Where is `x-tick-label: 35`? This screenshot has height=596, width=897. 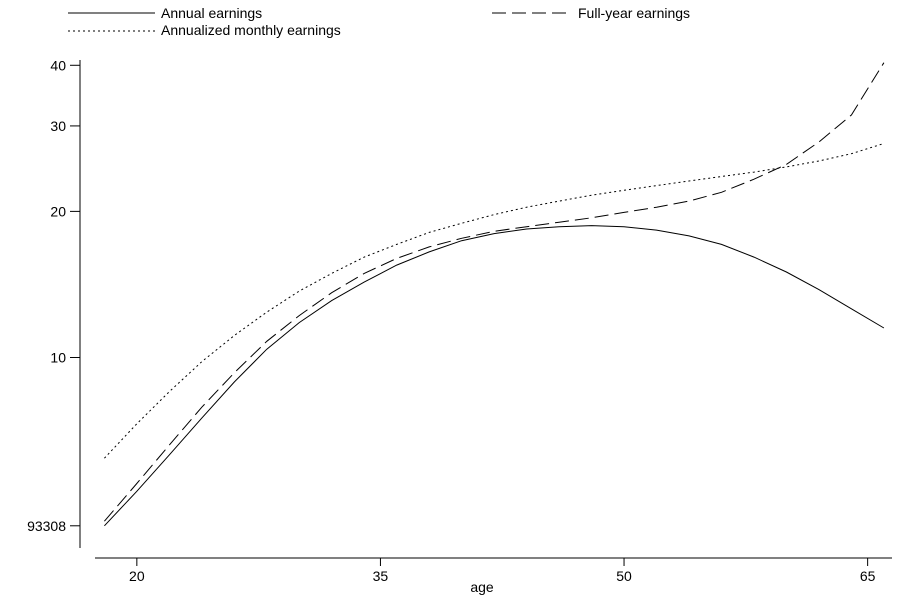 x-tick-label: 35 is located at coordinates (381, 576).